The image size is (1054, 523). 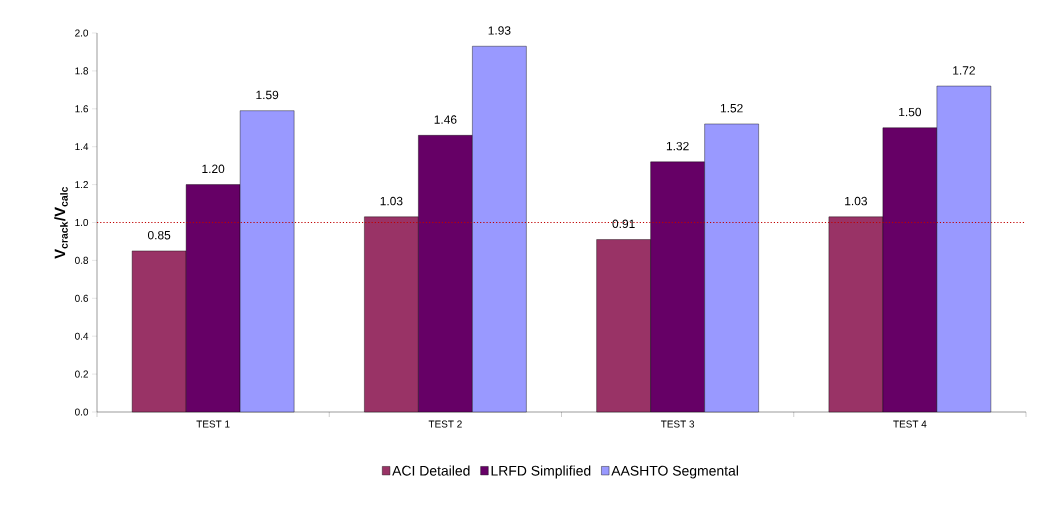 I want to click on data-label: 0.91, so click(x=623, y=224).